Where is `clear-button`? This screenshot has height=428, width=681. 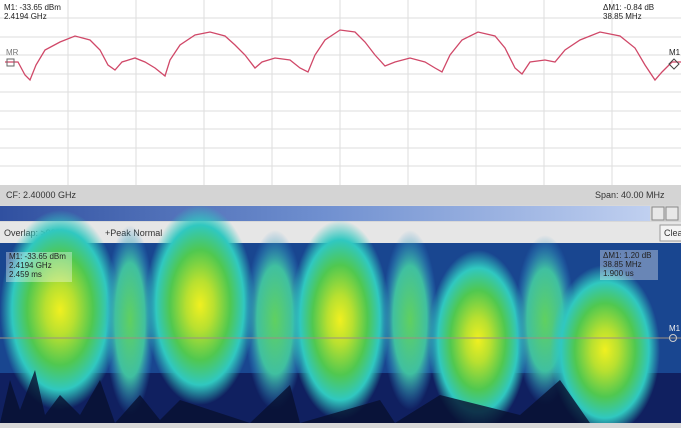 clear-button is located at coordinates (670, 233).